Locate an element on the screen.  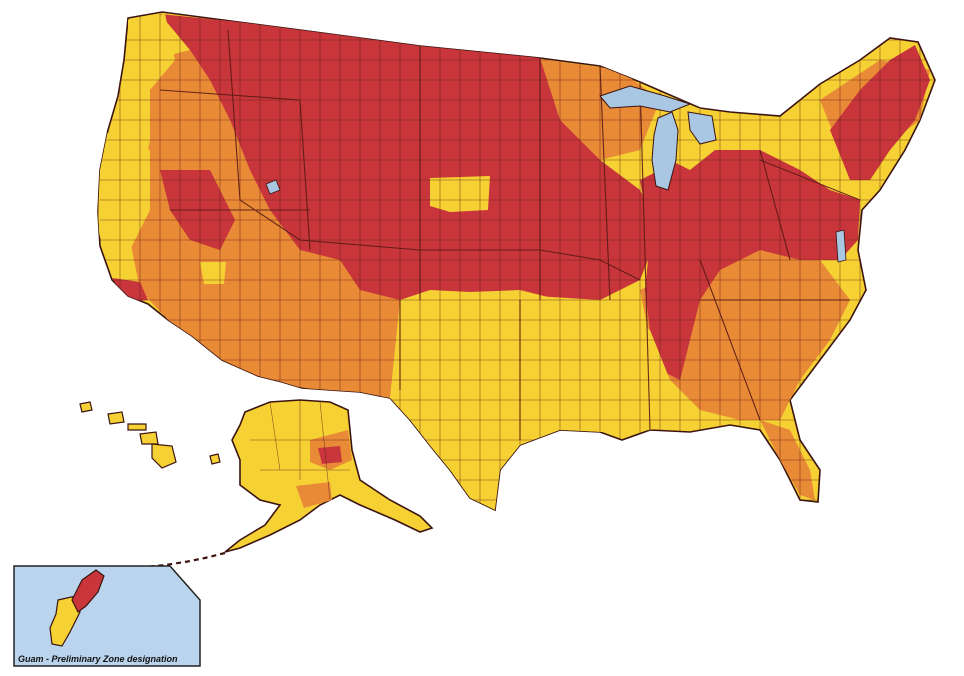
lake-michigan is located at coordinates (665, 151).